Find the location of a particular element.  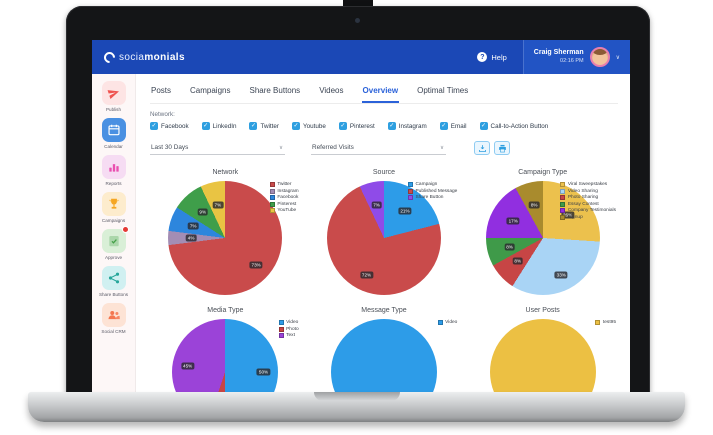

network-checkbox-email: ✓ Email is located at coordinates (453, 126).